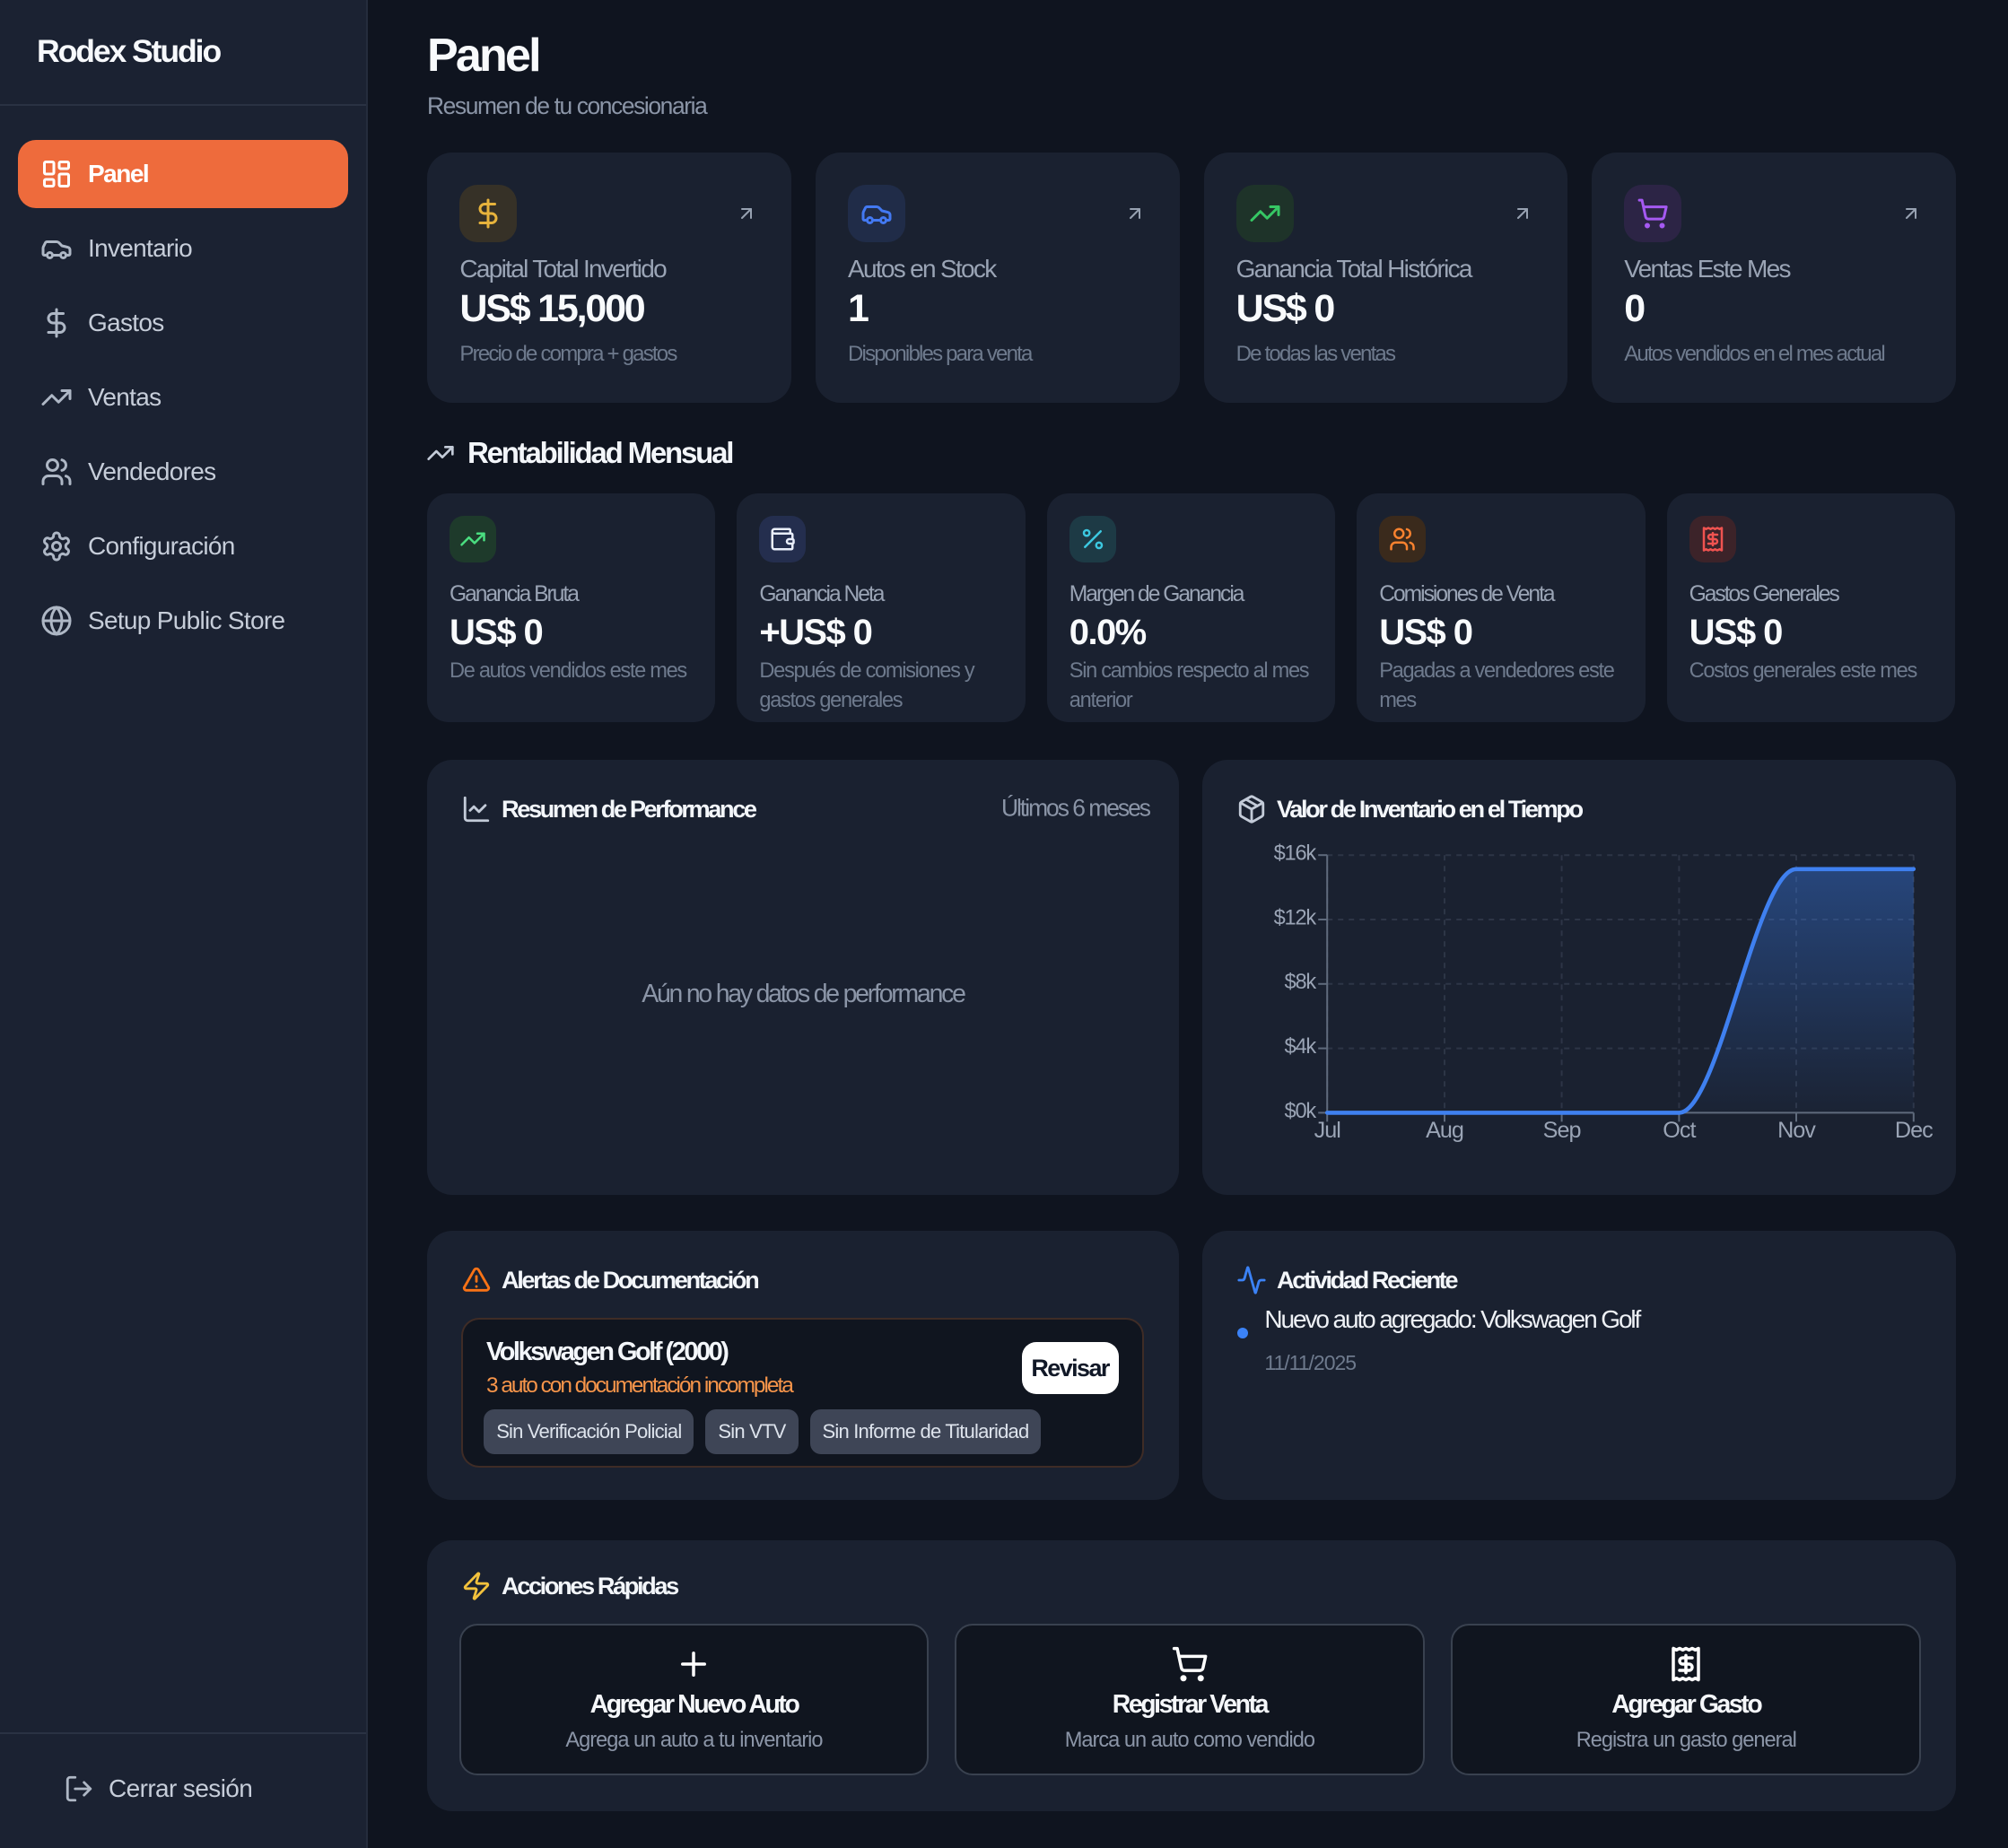 The image size is (2008, 1848). Describe the element at coordinates (1679, 1130) in the screenshot. I see `svg-text: Oct` at that location.